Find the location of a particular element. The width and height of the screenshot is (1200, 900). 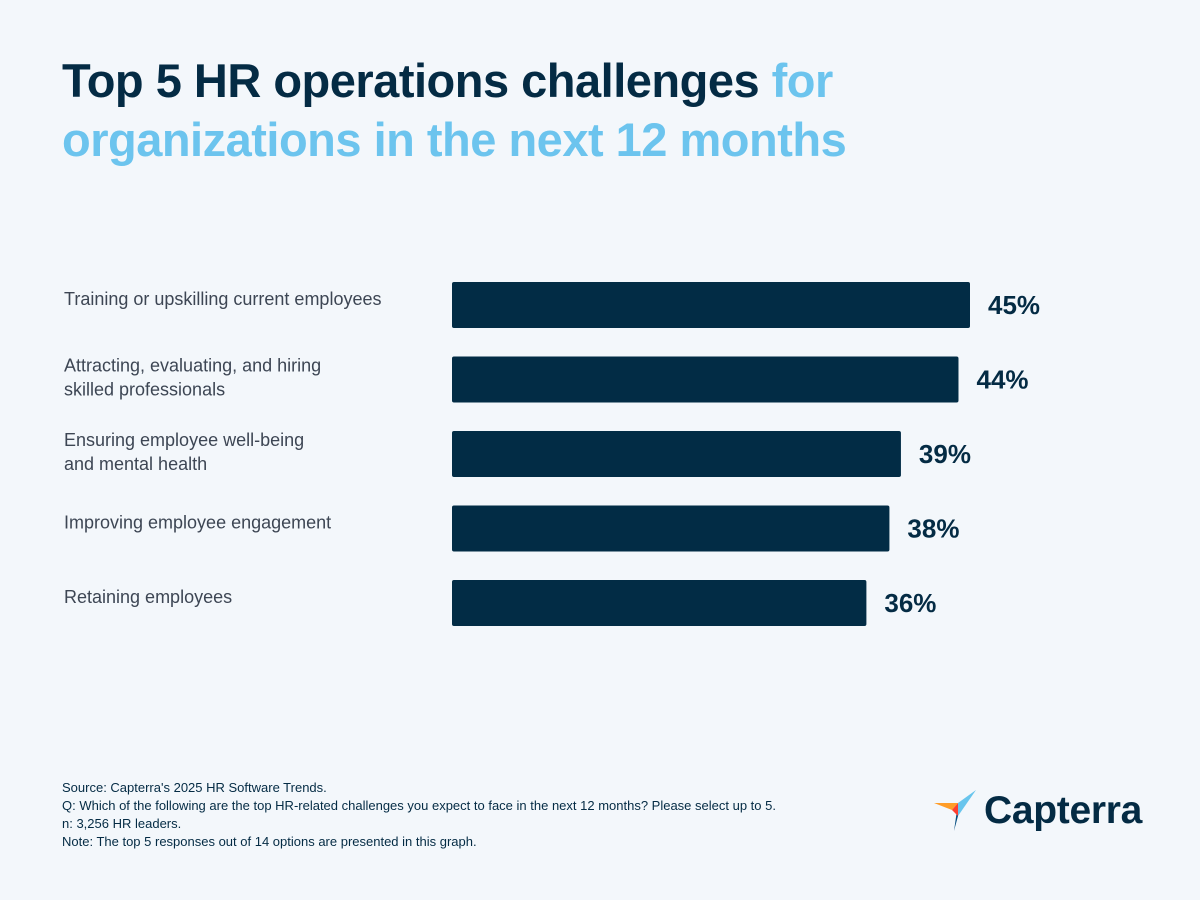

bar-value-label-3: 39% is located at coordinates (945, 454).